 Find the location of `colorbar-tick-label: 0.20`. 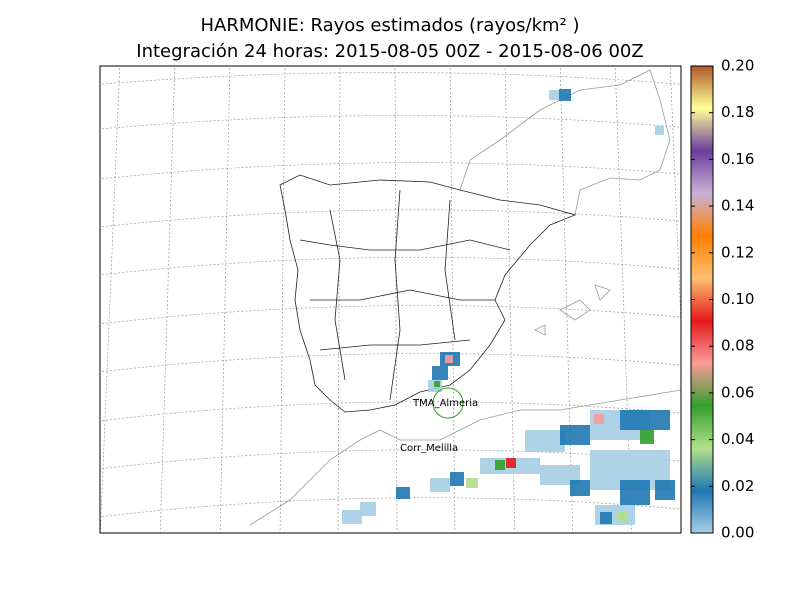

colorbar-tick-label: 0.20 is located at coordinates (737, 66).